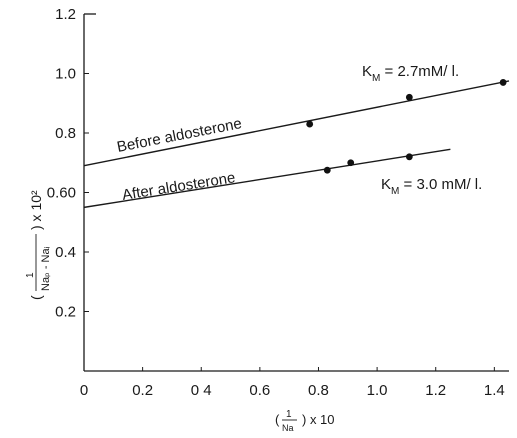  Describe the element at coordinates (318, 419) in the screenshot. I see `x-axis-label-suffix: ) x 10` at that location.